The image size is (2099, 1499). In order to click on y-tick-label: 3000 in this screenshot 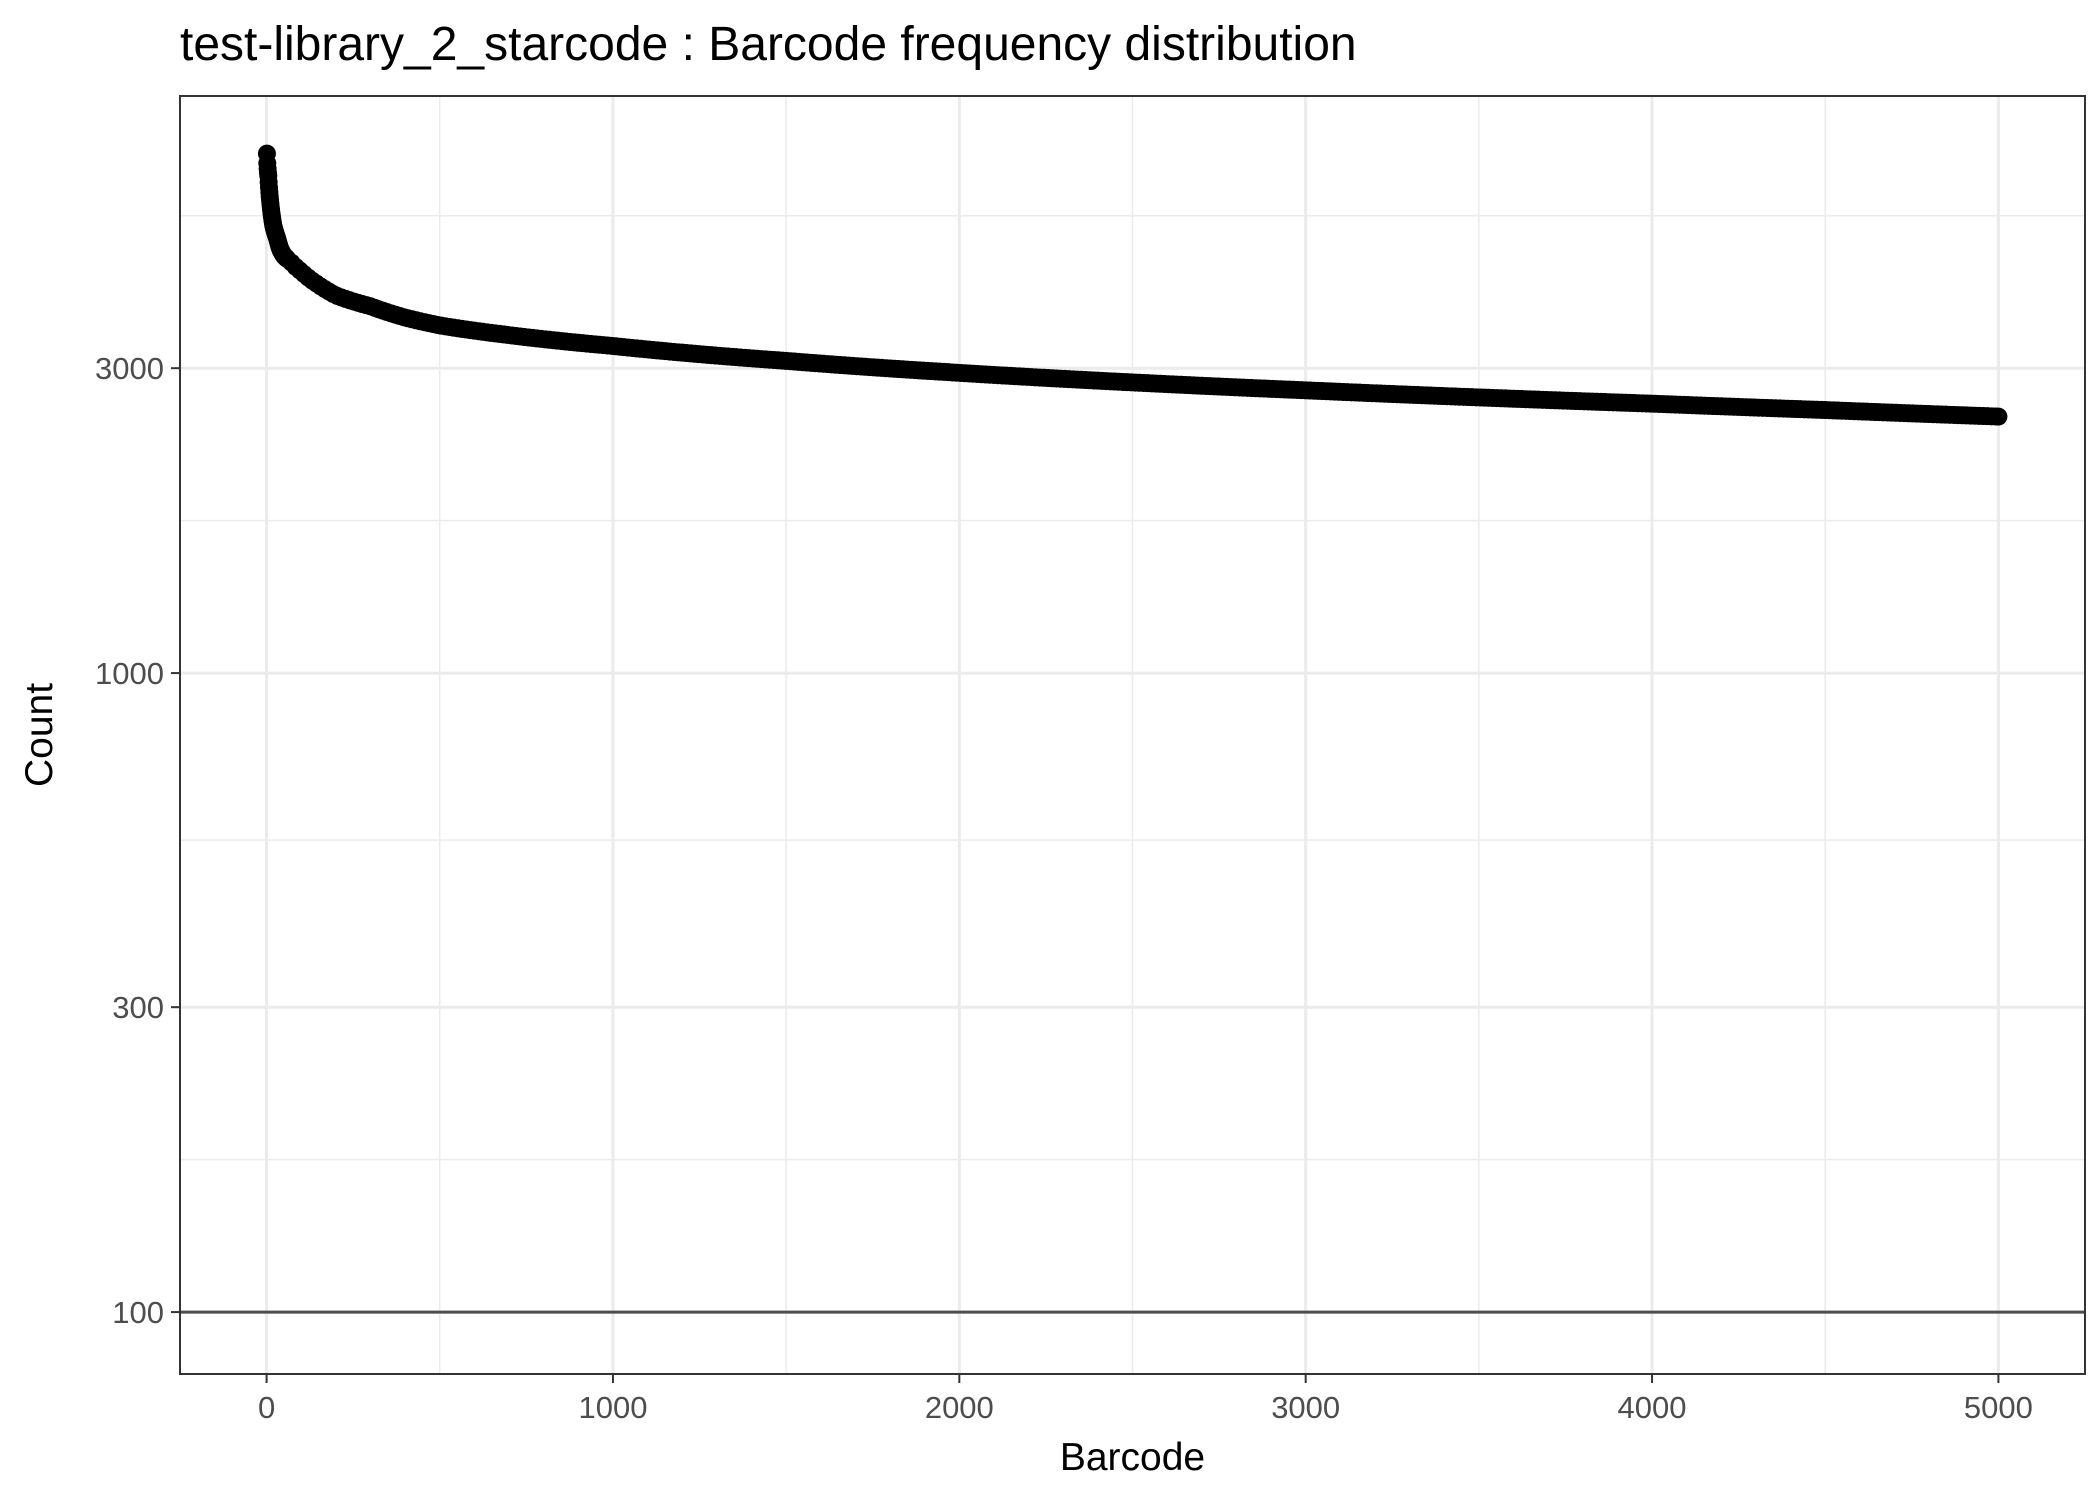, I will do `click(129, 368)`.